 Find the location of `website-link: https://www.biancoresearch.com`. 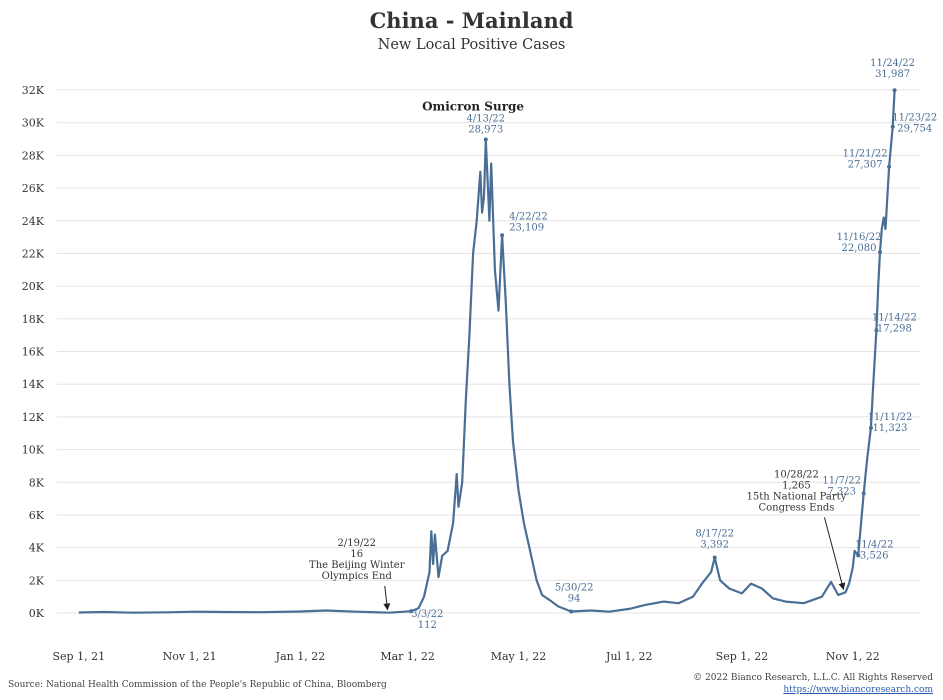

website-link: https://www.biancoresearch.com is located at coordinates (858, 690).